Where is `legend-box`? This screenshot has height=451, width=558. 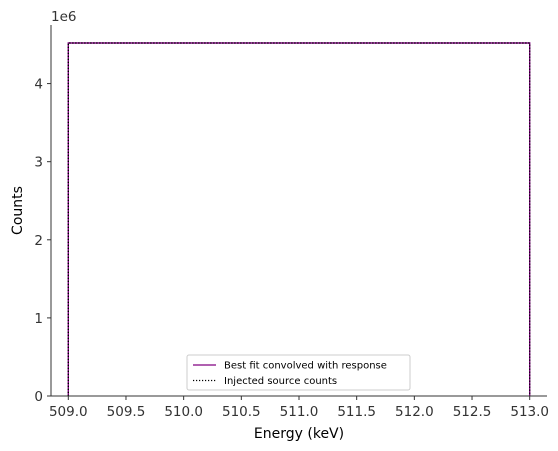 legend-box is located at coordinates (298, 372).